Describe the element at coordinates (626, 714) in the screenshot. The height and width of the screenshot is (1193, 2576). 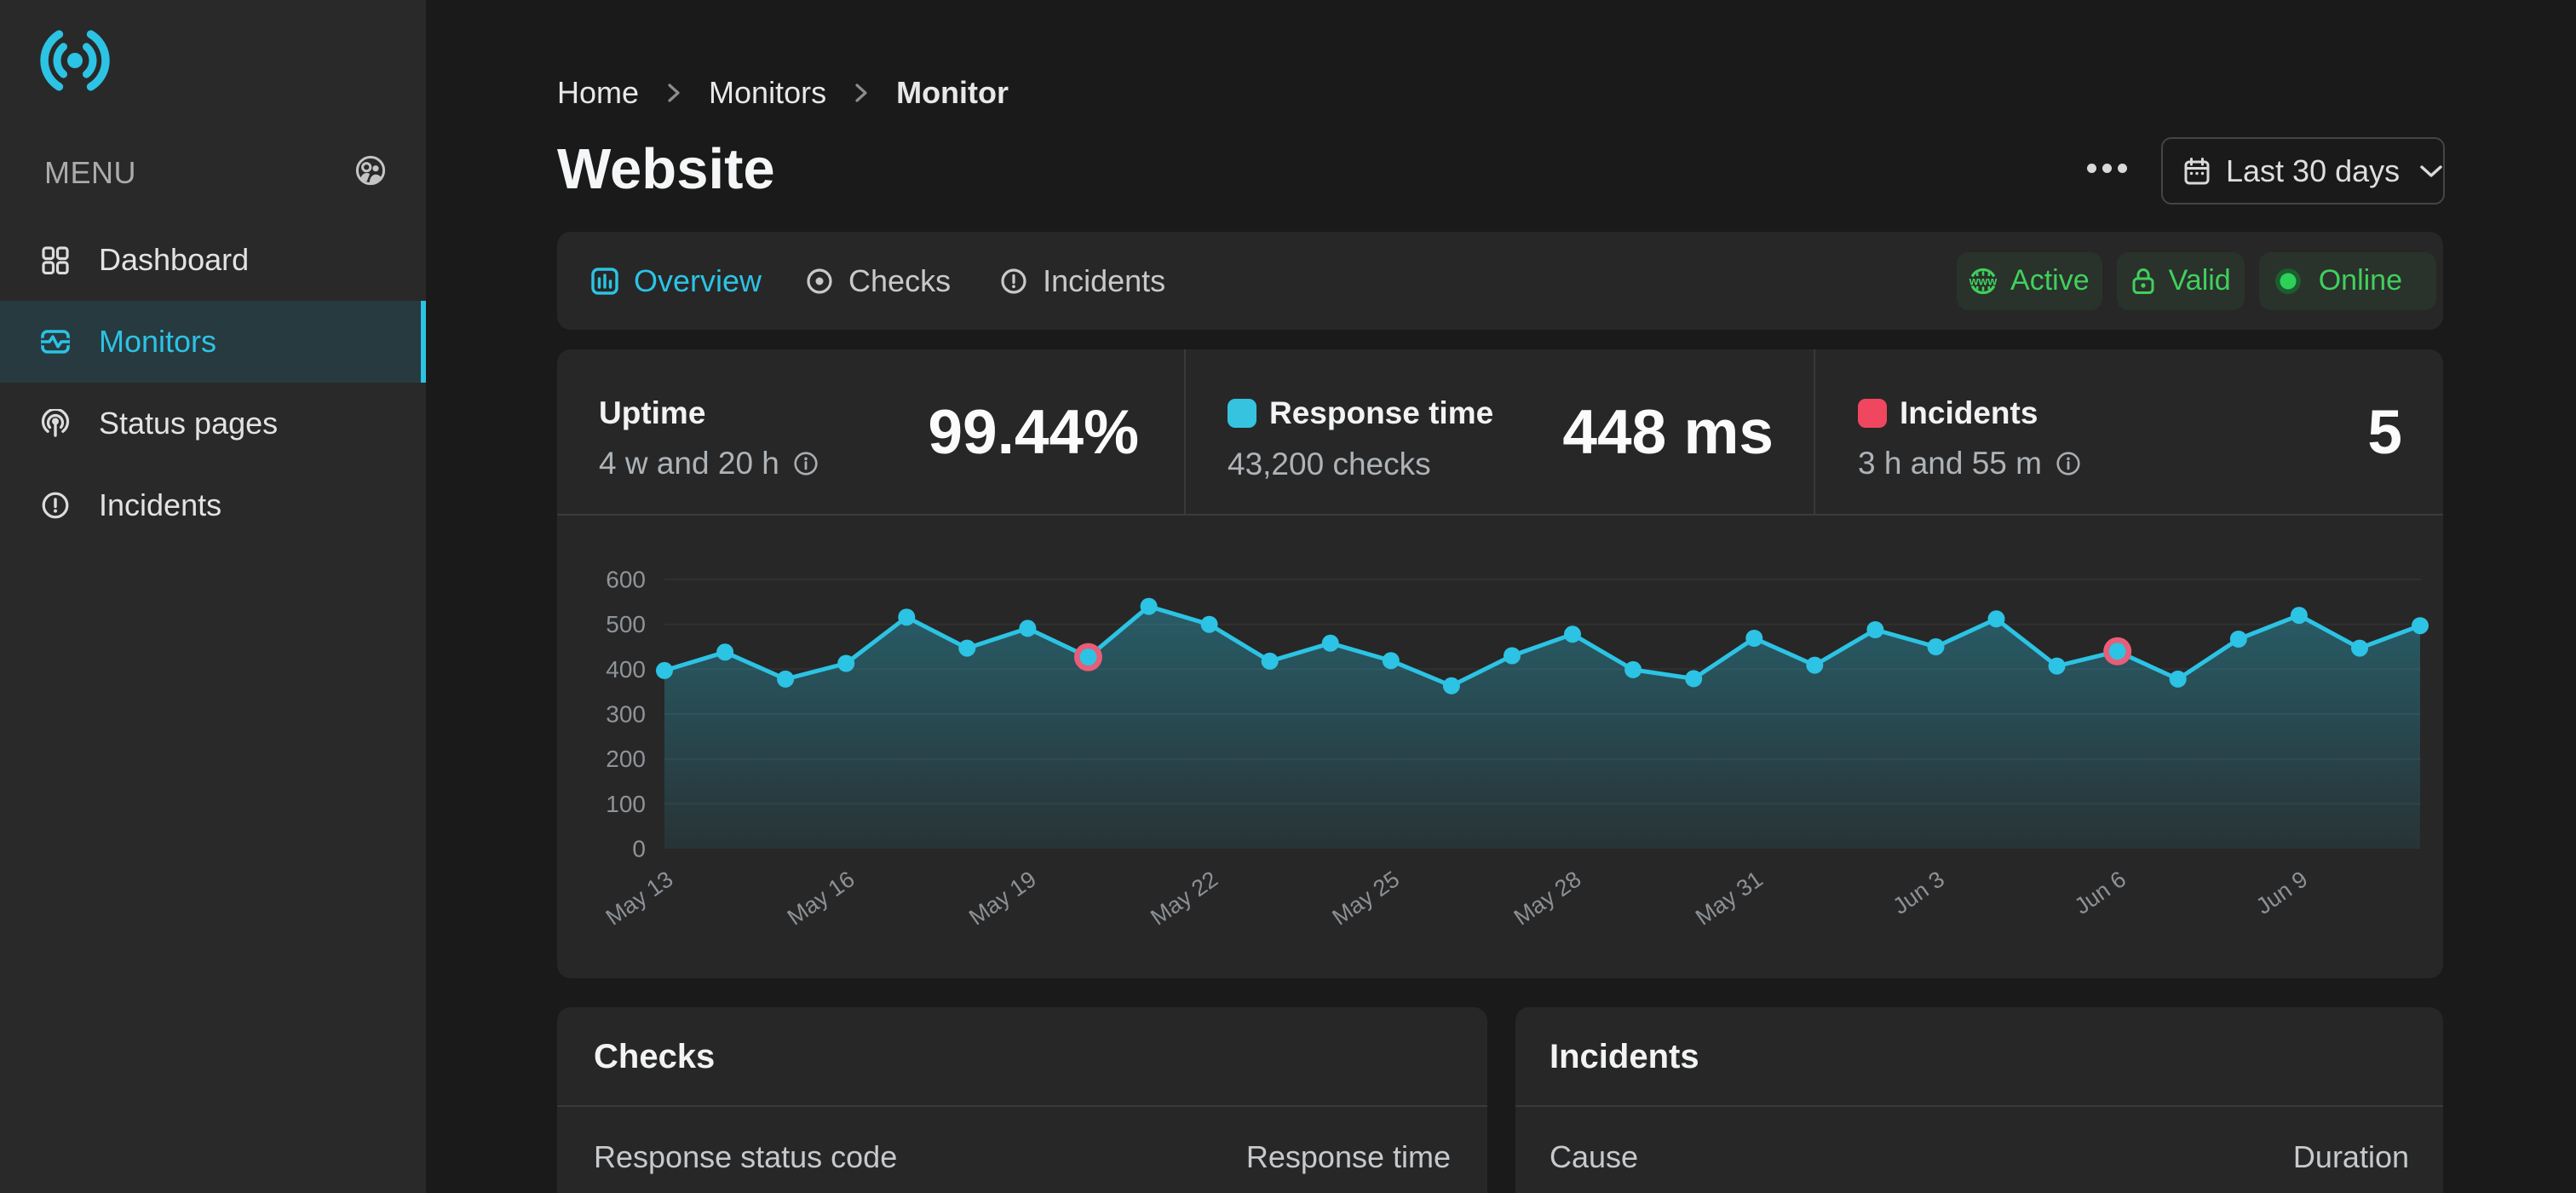
I see `svg-text: 300` at that location.